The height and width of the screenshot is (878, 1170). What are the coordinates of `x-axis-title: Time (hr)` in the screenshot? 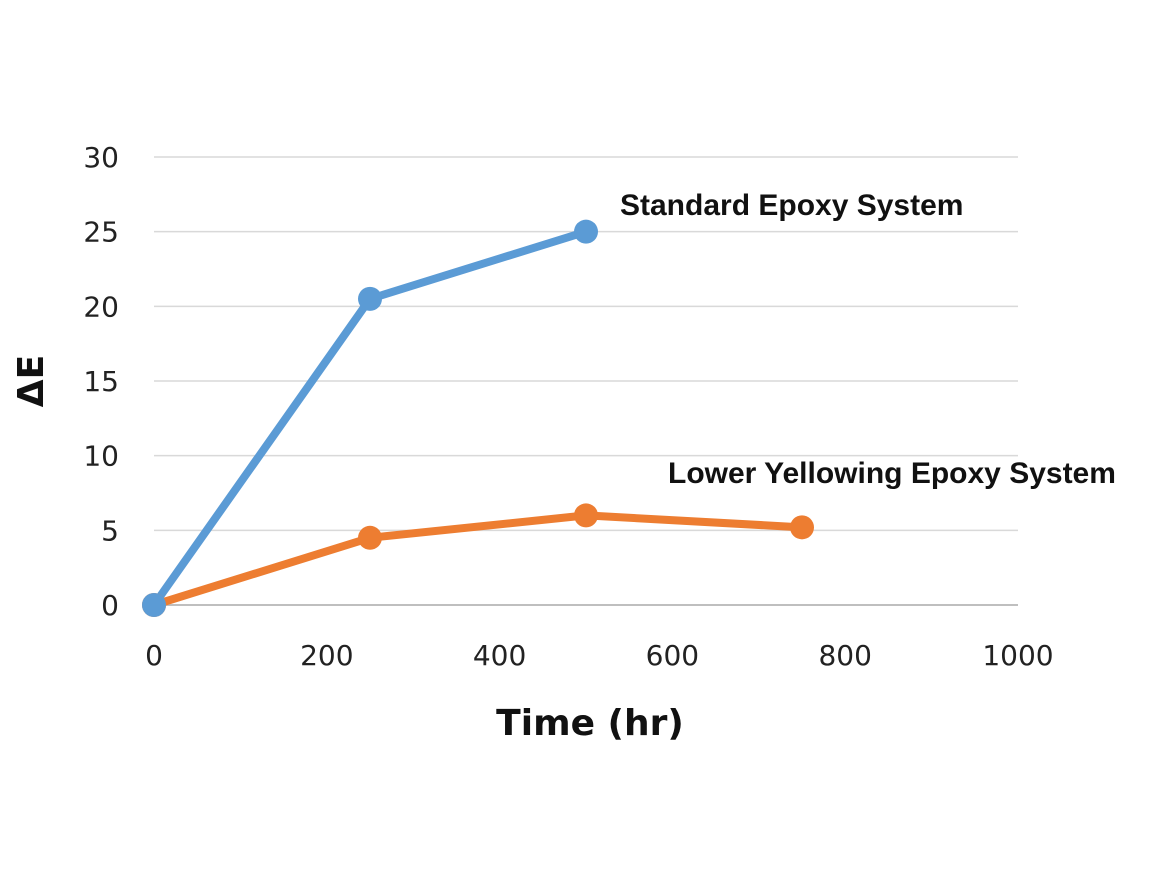 It's located at (590, 723).